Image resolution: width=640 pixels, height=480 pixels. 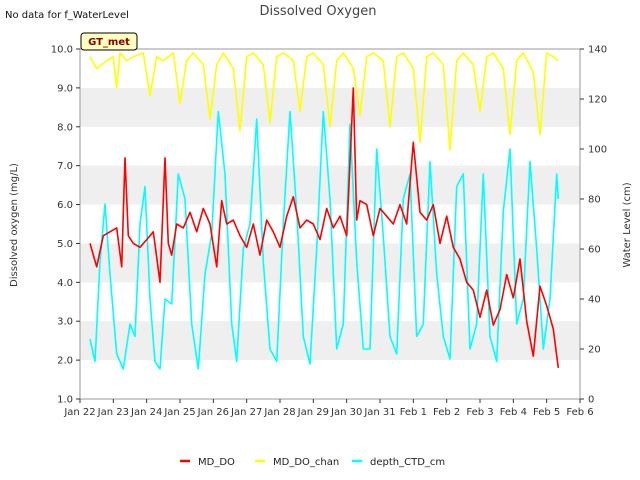 What do you see at coordinates (594, 300) in the screenshot?
I see `y2-tick-label: 40` at bounding box center [594, 300].